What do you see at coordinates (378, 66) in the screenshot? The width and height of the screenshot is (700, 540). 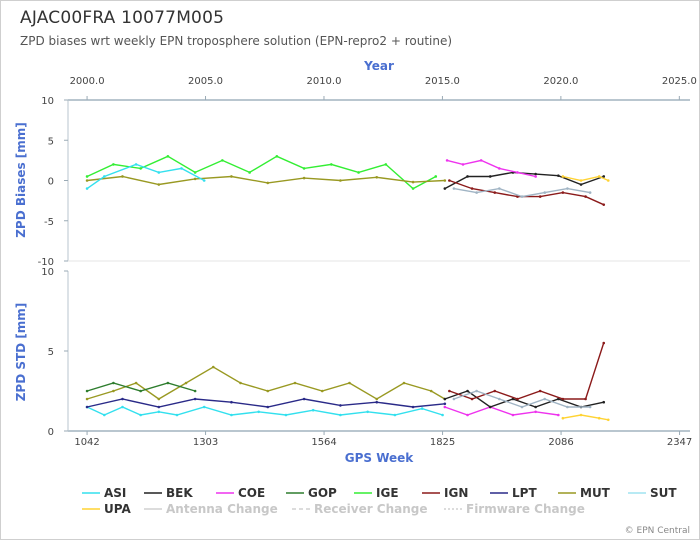 I see `year-axis-title: Year` at bounding box center [378, 66].